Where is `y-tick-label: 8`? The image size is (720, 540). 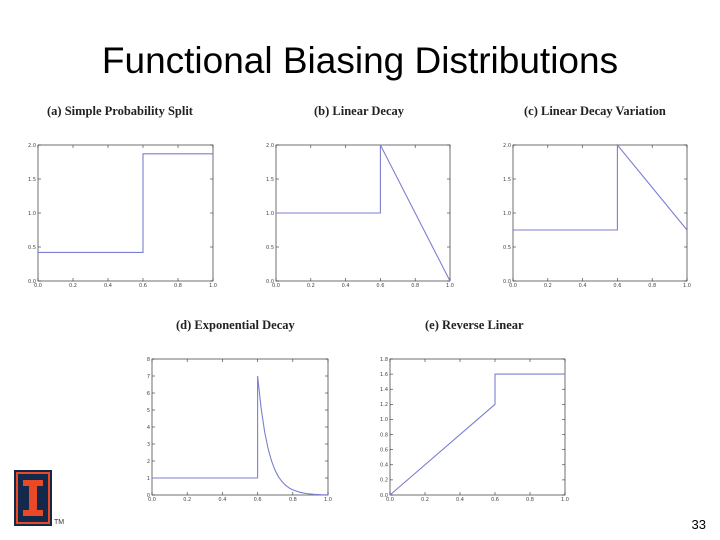 y-tick-label: 8 is located at coordinates (148, 360).